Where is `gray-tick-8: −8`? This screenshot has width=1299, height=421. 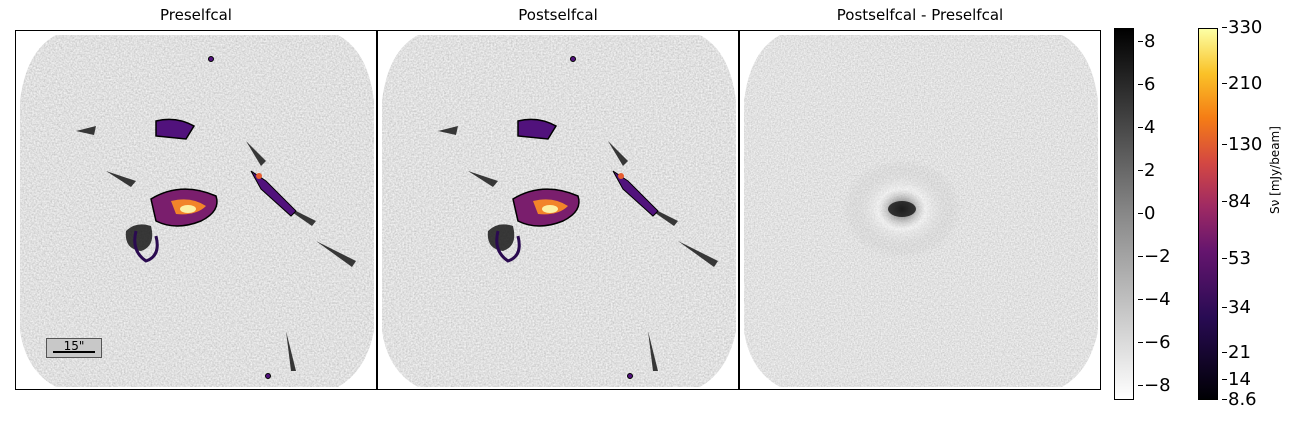
gray-tick-8: −8 is located at coordinates (1154, 385).